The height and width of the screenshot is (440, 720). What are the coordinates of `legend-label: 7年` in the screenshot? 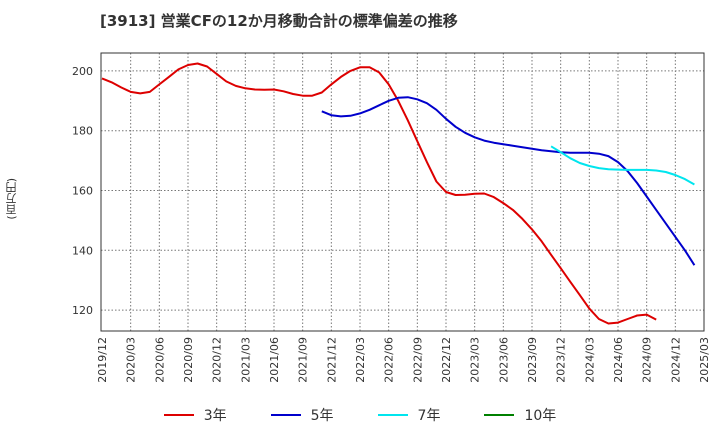 It's located at (429, 416).